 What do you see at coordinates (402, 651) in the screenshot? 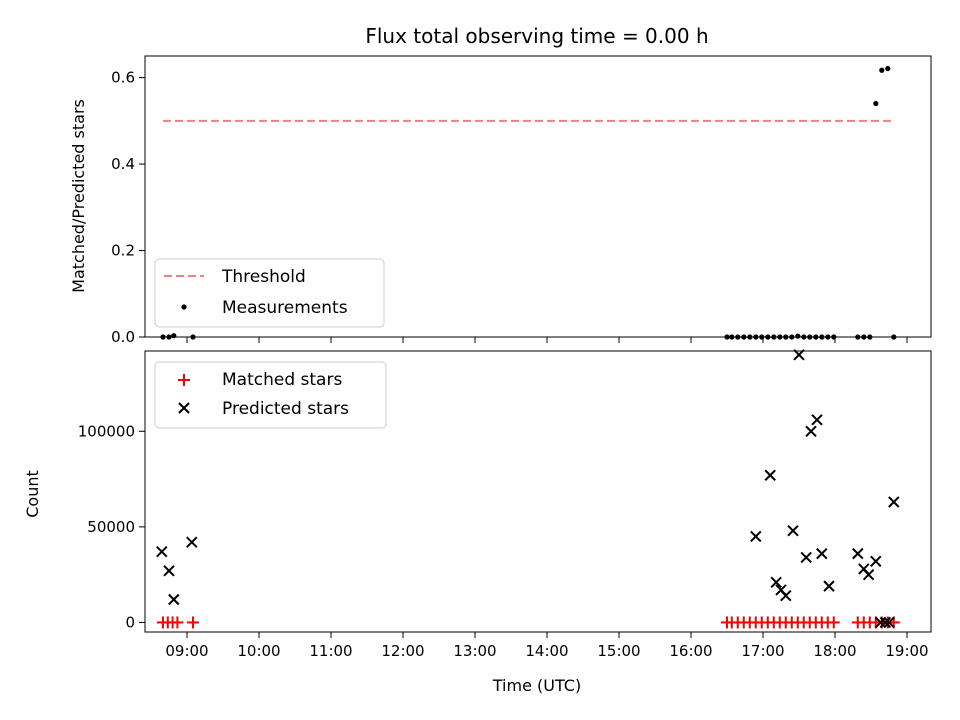
I see `x-tick-label: 12:00` at bounding box center [402, 651].